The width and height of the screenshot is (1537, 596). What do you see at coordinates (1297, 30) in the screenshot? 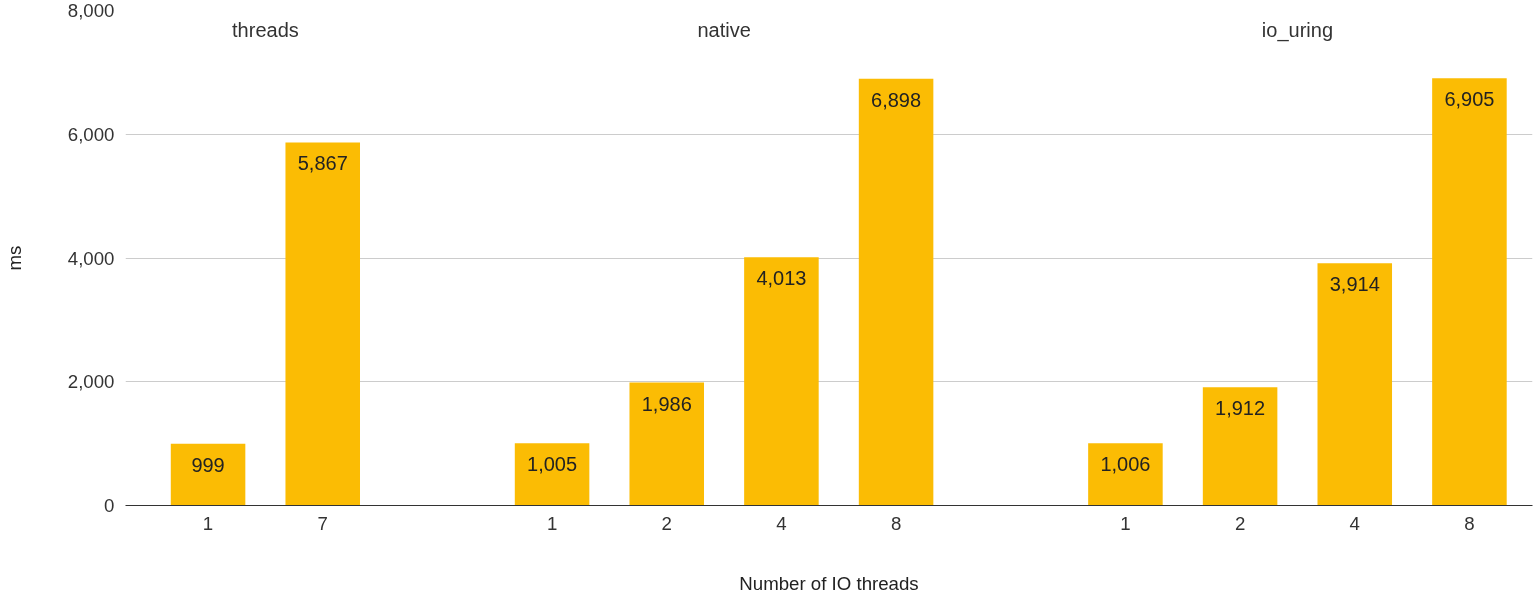
I see `annotation: io_uring` at bounding box center [1297, 30].